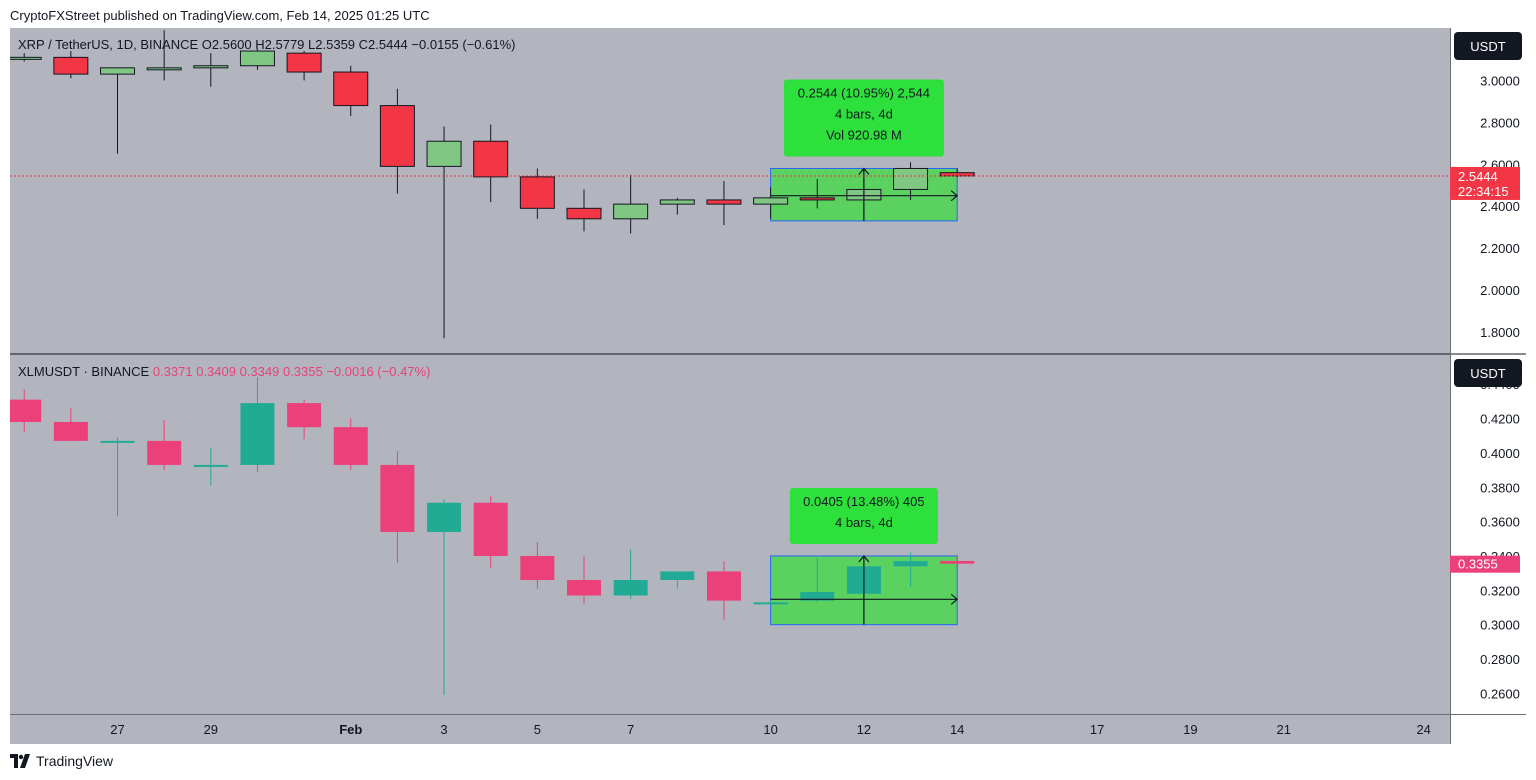 The image size is (1536, 780). I want to click on price-axis-label: 2.0000, so click(1500, 290).